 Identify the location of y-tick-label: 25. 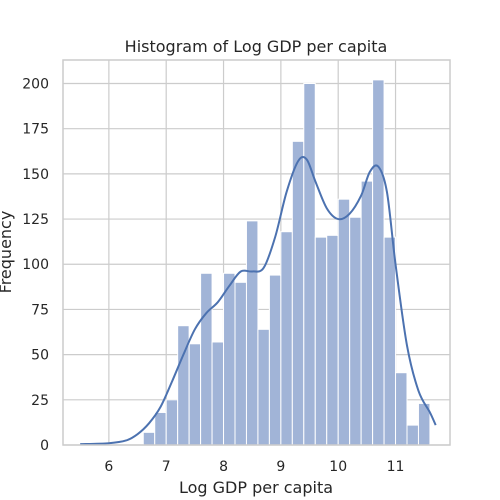
(40, 401).